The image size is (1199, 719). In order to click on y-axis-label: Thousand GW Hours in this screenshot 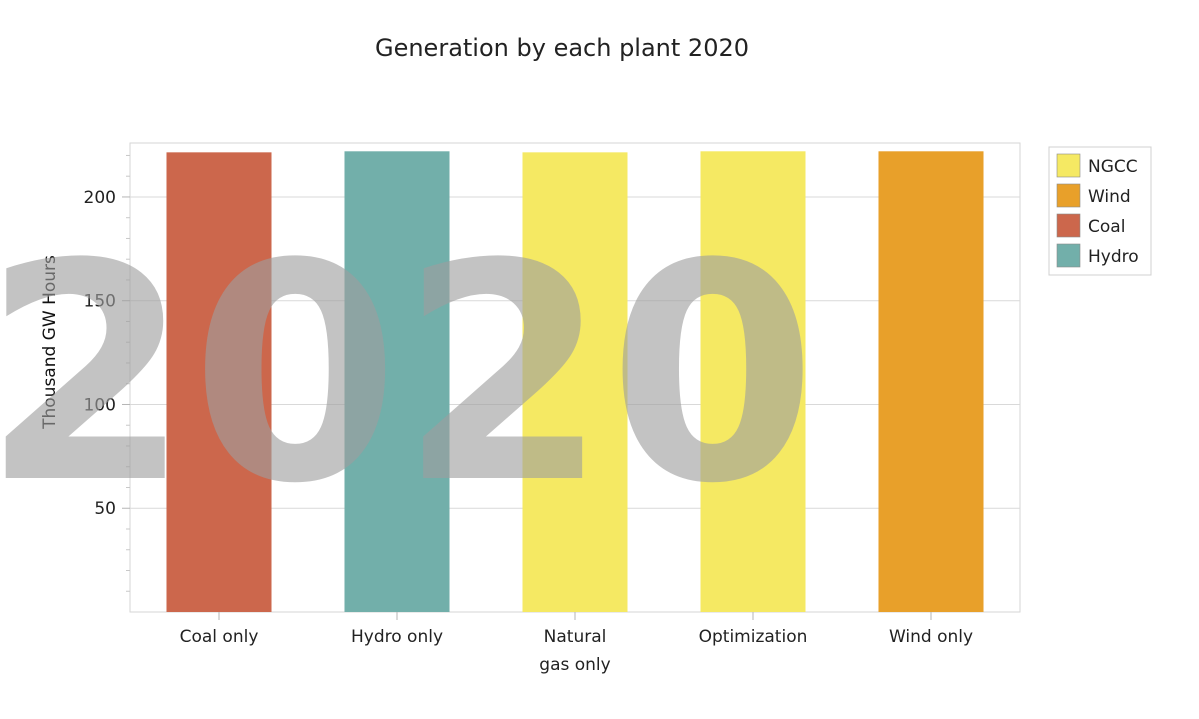, I will do `click(50, 342)`.